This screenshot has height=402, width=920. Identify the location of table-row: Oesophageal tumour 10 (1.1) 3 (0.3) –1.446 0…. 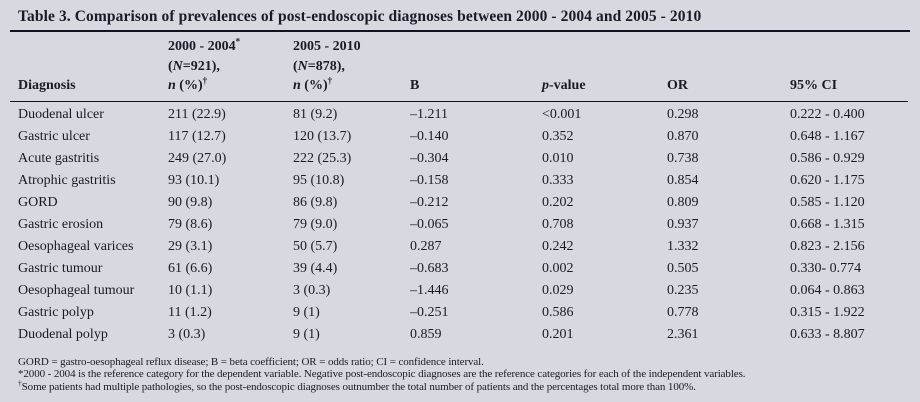
(459, 291).